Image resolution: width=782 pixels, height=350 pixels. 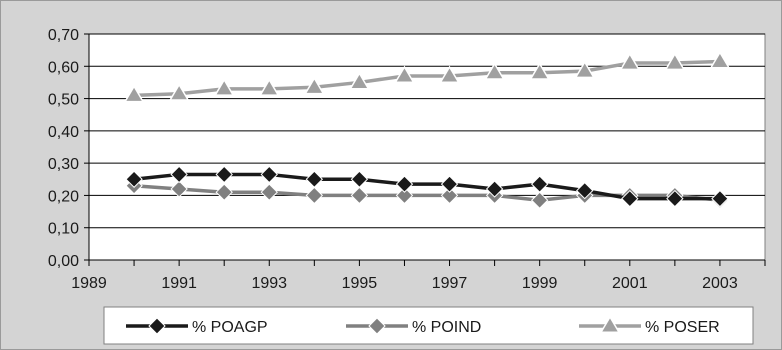 I want to click on x-tick-label: 1991, so click(x=179, y=283).